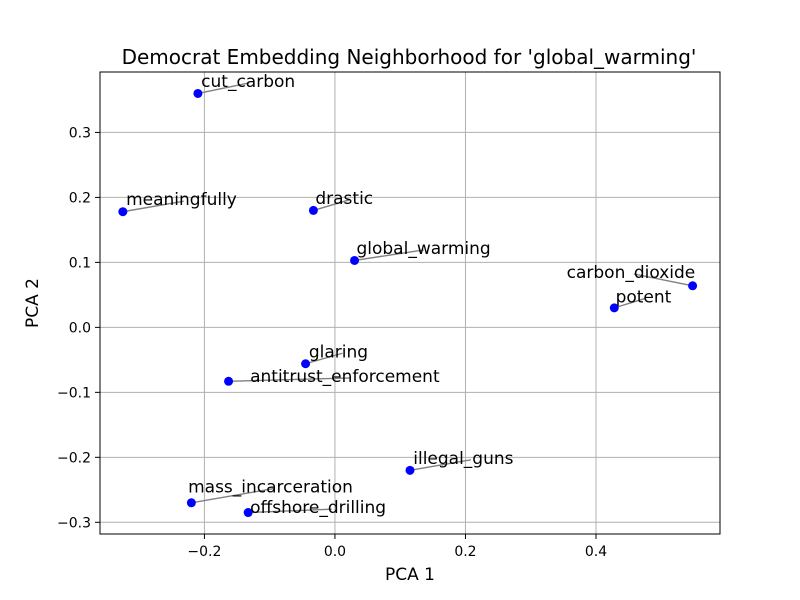 This screenshot has width=800, height=600. What do you see at coordinates (80, 198) in the screenshot?
I see `y-tick-label: 0.2` at bounding box center [80, 198].